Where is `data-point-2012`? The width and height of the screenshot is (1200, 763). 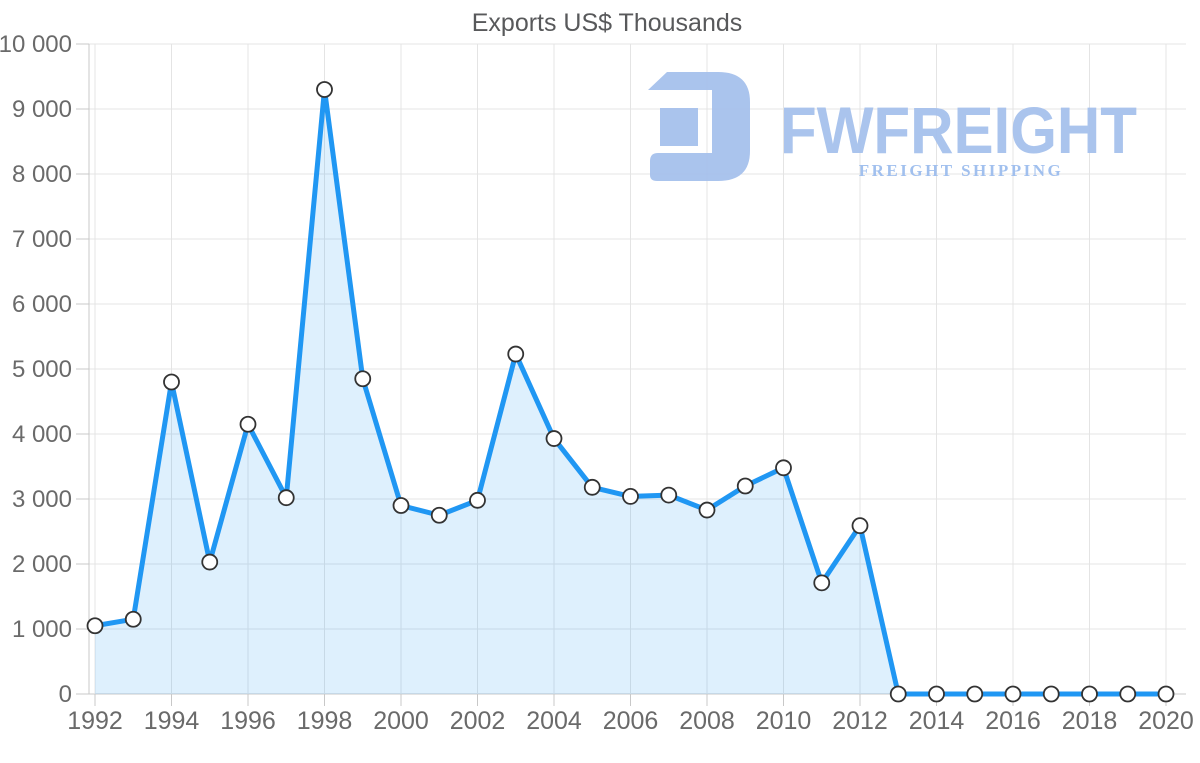 data-point-2012 is located at coordinates (860, 526).